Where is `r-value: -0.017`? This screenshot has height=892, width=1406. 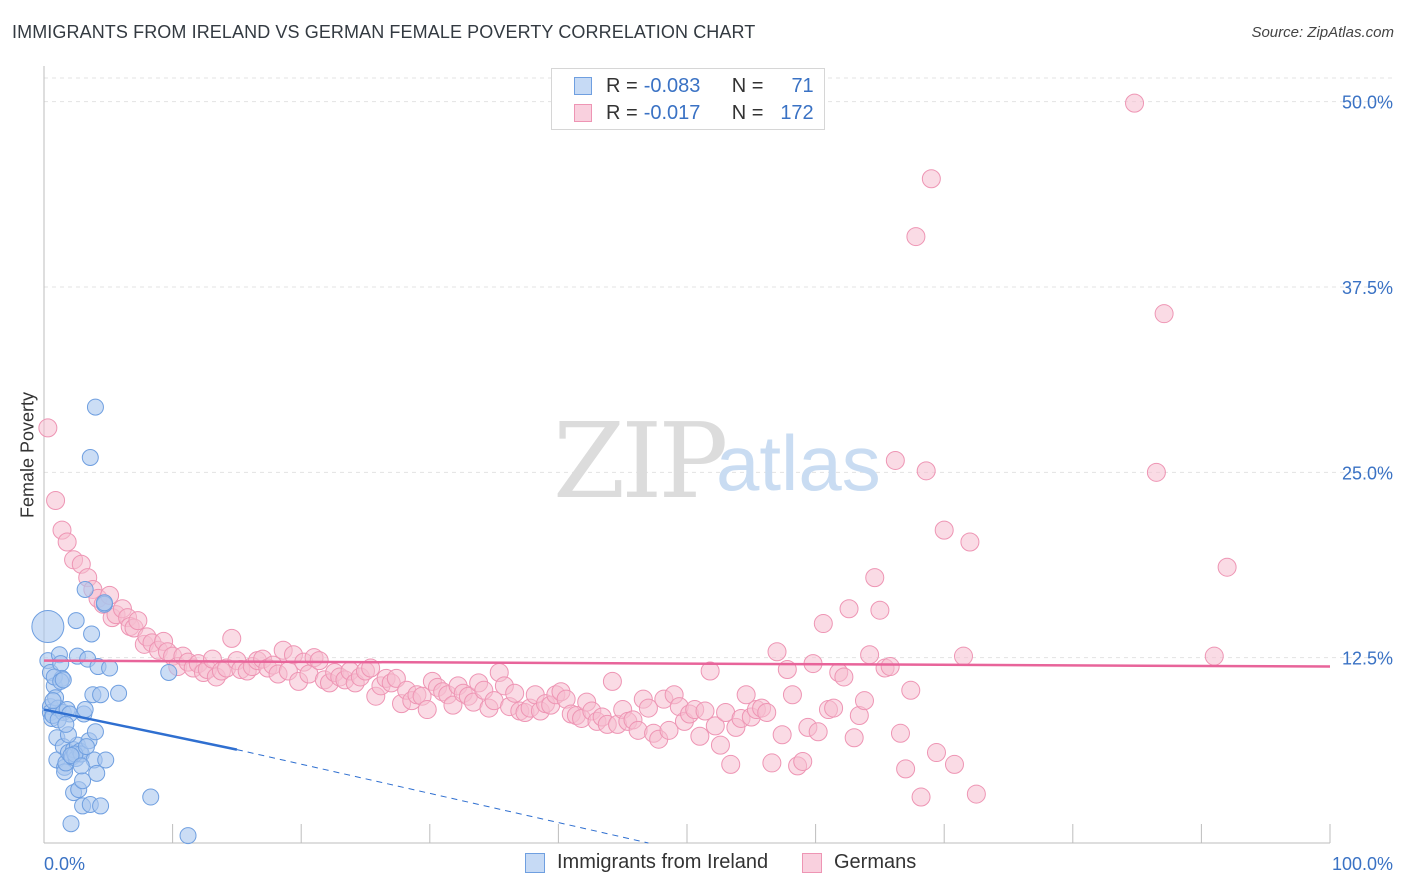
r-value: -0.017 is located at coordinates (672, 112).